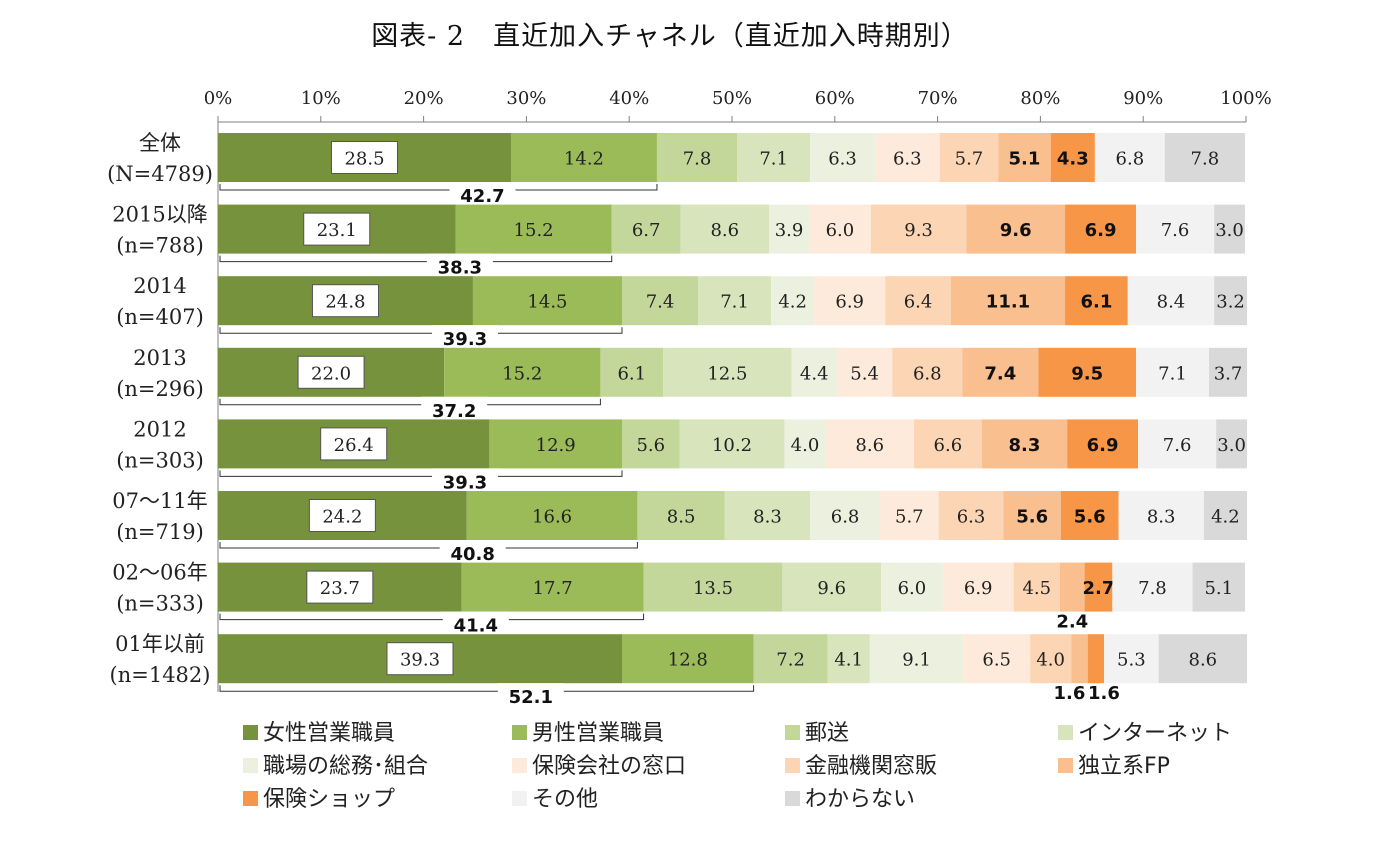 The width and height of the screenshot is (1386, 841). What do you see at coordinates (160, 143) in the screenshot?
I see `category-label: 全体` at bounding box center [160, 143].